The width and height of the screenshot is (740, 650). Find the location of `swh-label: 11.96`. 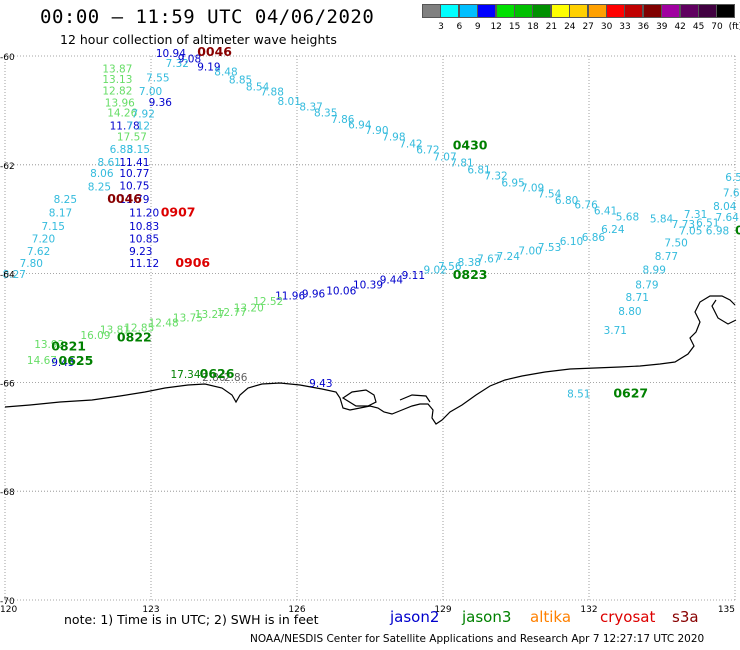

swh-label: 11.96 is located at coordinates (290, 297).